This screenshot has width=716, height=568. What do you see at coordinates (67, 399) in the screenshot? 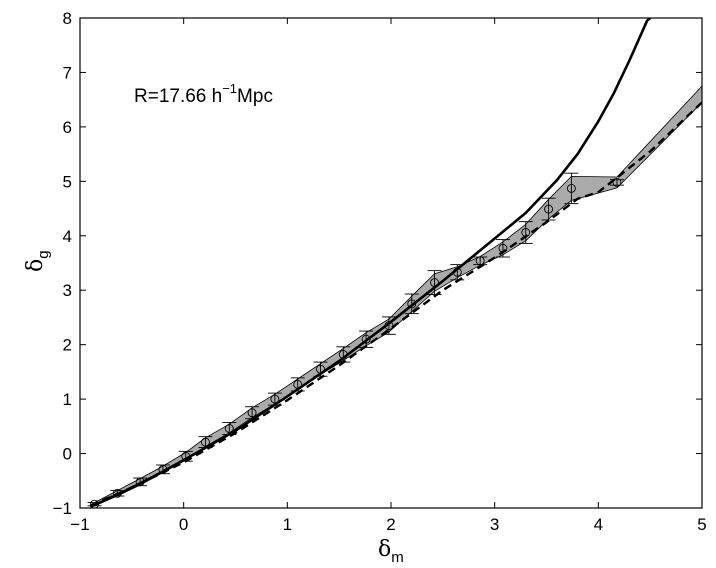
I see `y-tick-label: 1` at bounding box center [67, 399].